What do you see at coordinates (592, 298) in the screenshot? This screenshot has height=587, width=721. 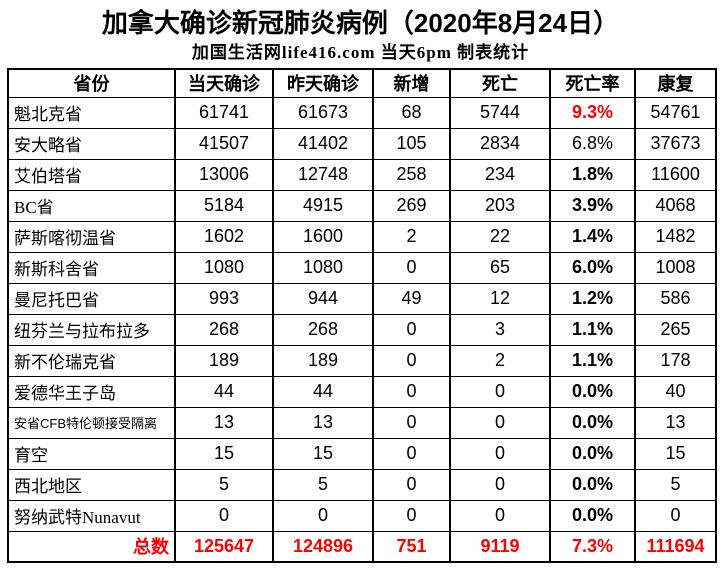 I see `death-rate-cell: 1.2%` at bounding box center [592, 298].